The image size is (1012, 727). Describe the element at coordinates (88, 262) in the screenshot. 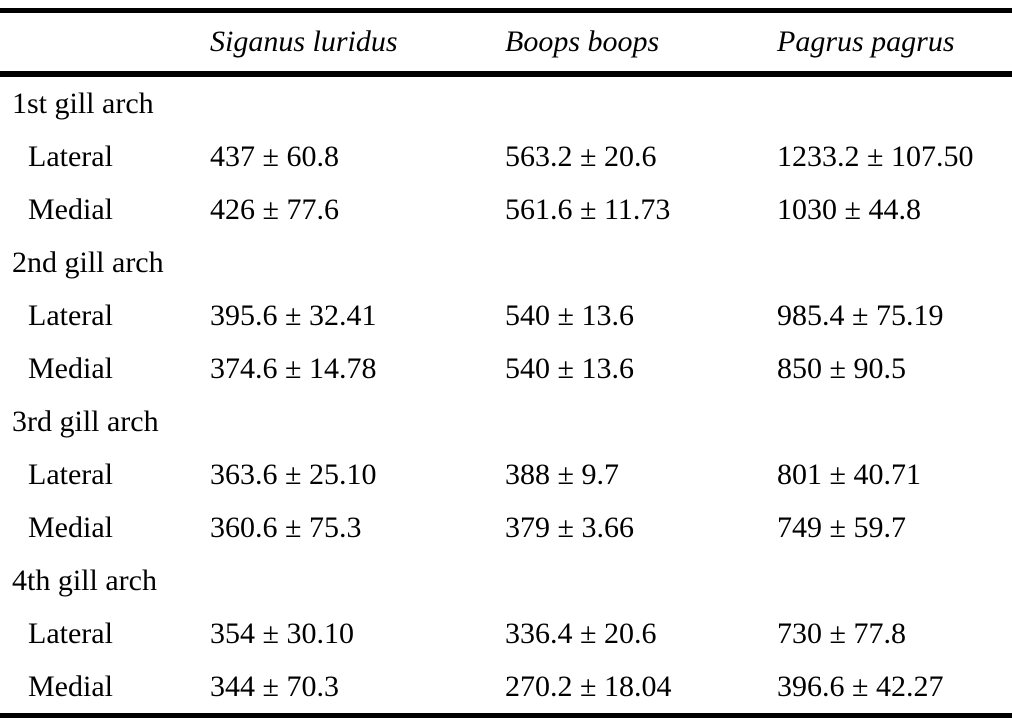

I see `section-label-2nd-gill-arch: 2nd gill arch` at that location.